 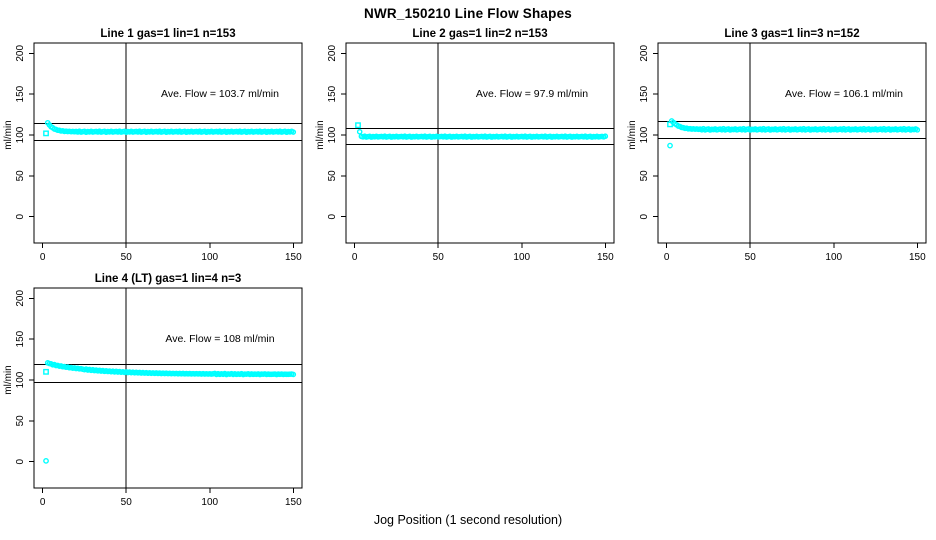 What do you see at coordinates (220, 94) in the screenshot?
I see `ave-flow-annotation-line-1: Ave. Flow = 103.7 ml/min` at bounding box center [220, 94].